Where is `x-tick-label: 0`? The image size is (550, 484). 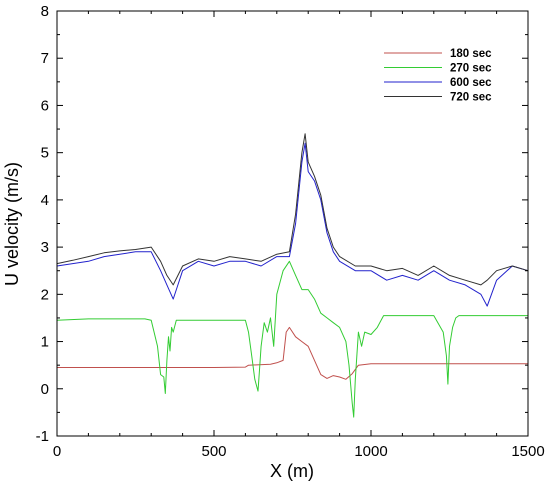
x-tick-label: 0 is located at coordinates (57, 451).